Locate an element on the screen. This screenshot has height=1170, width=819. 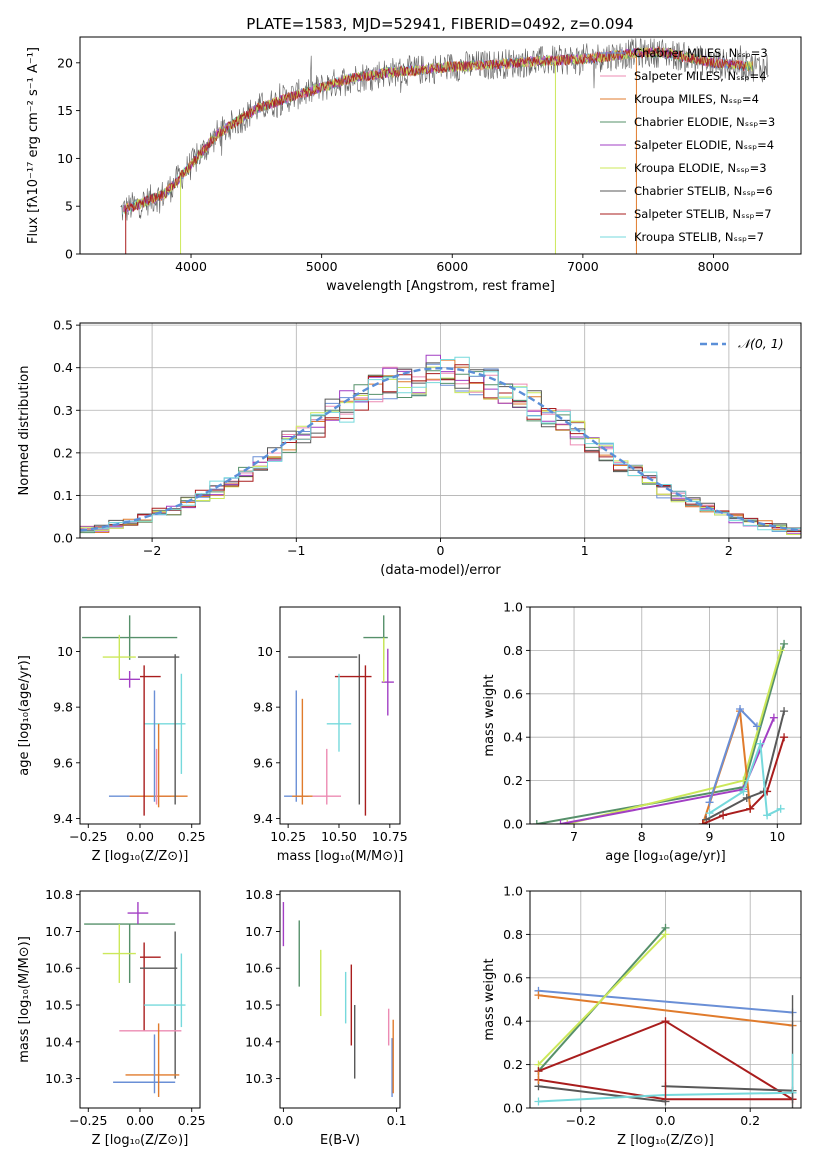
y-tick-label: 0 is located at coordinates (69, 254).